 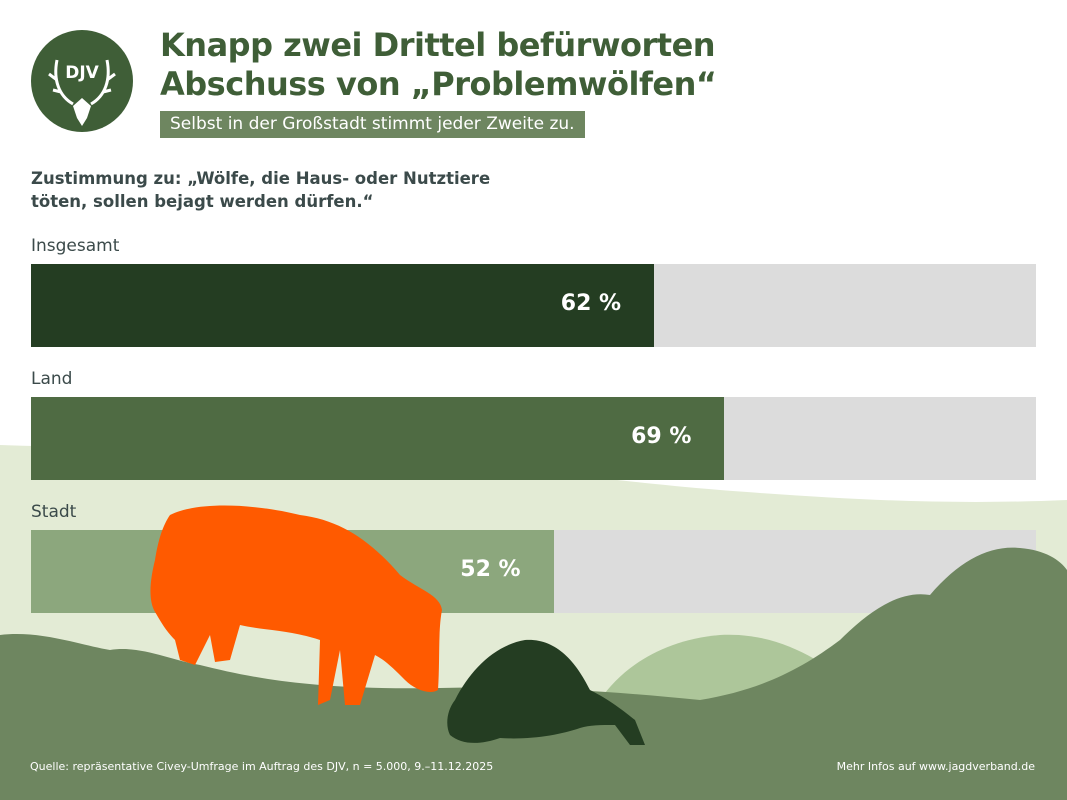 What do you see at coordinates (490, 569) in the screenshot?
I see `data-label: 52 %` at bounding box center [490, 569].